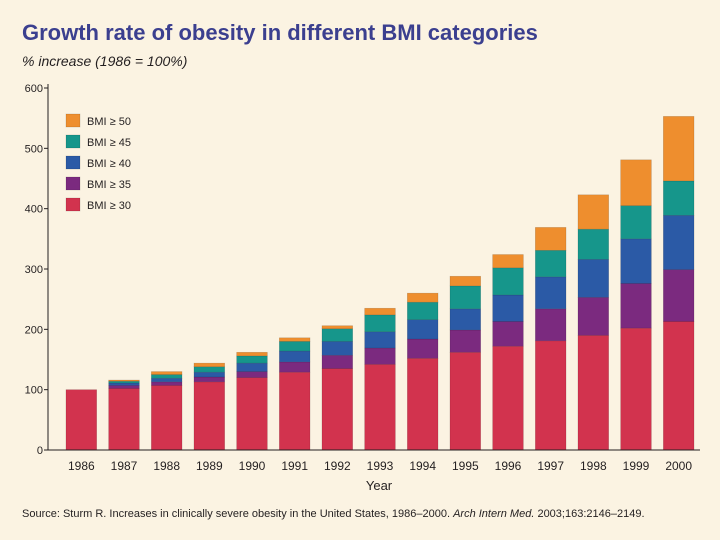 This screenshot has height=540, width=720. I want to click on legend: BMI ≥ 50 BMI ≥ 45 BMI ≥ 40 BMI ≥ 35 BMI ≥ 30, so click(98, 162).